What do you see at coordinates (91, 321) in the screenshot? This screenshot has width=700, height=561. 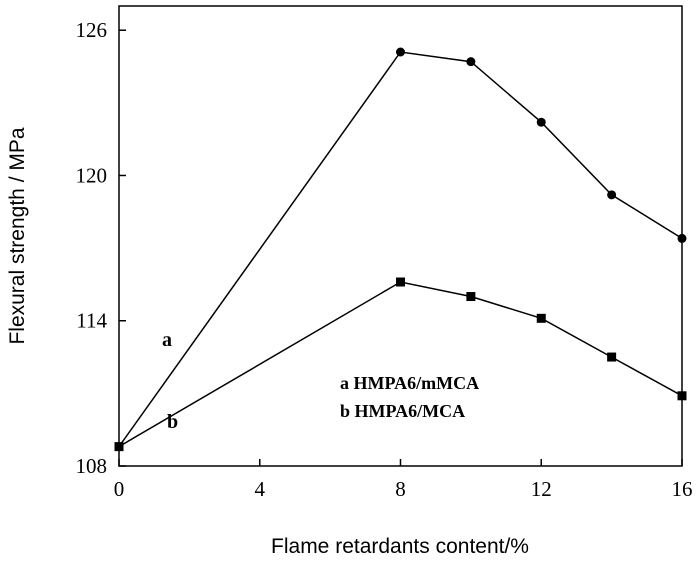 I see `y-tick-label: 114` at bounding box center [91, 321].